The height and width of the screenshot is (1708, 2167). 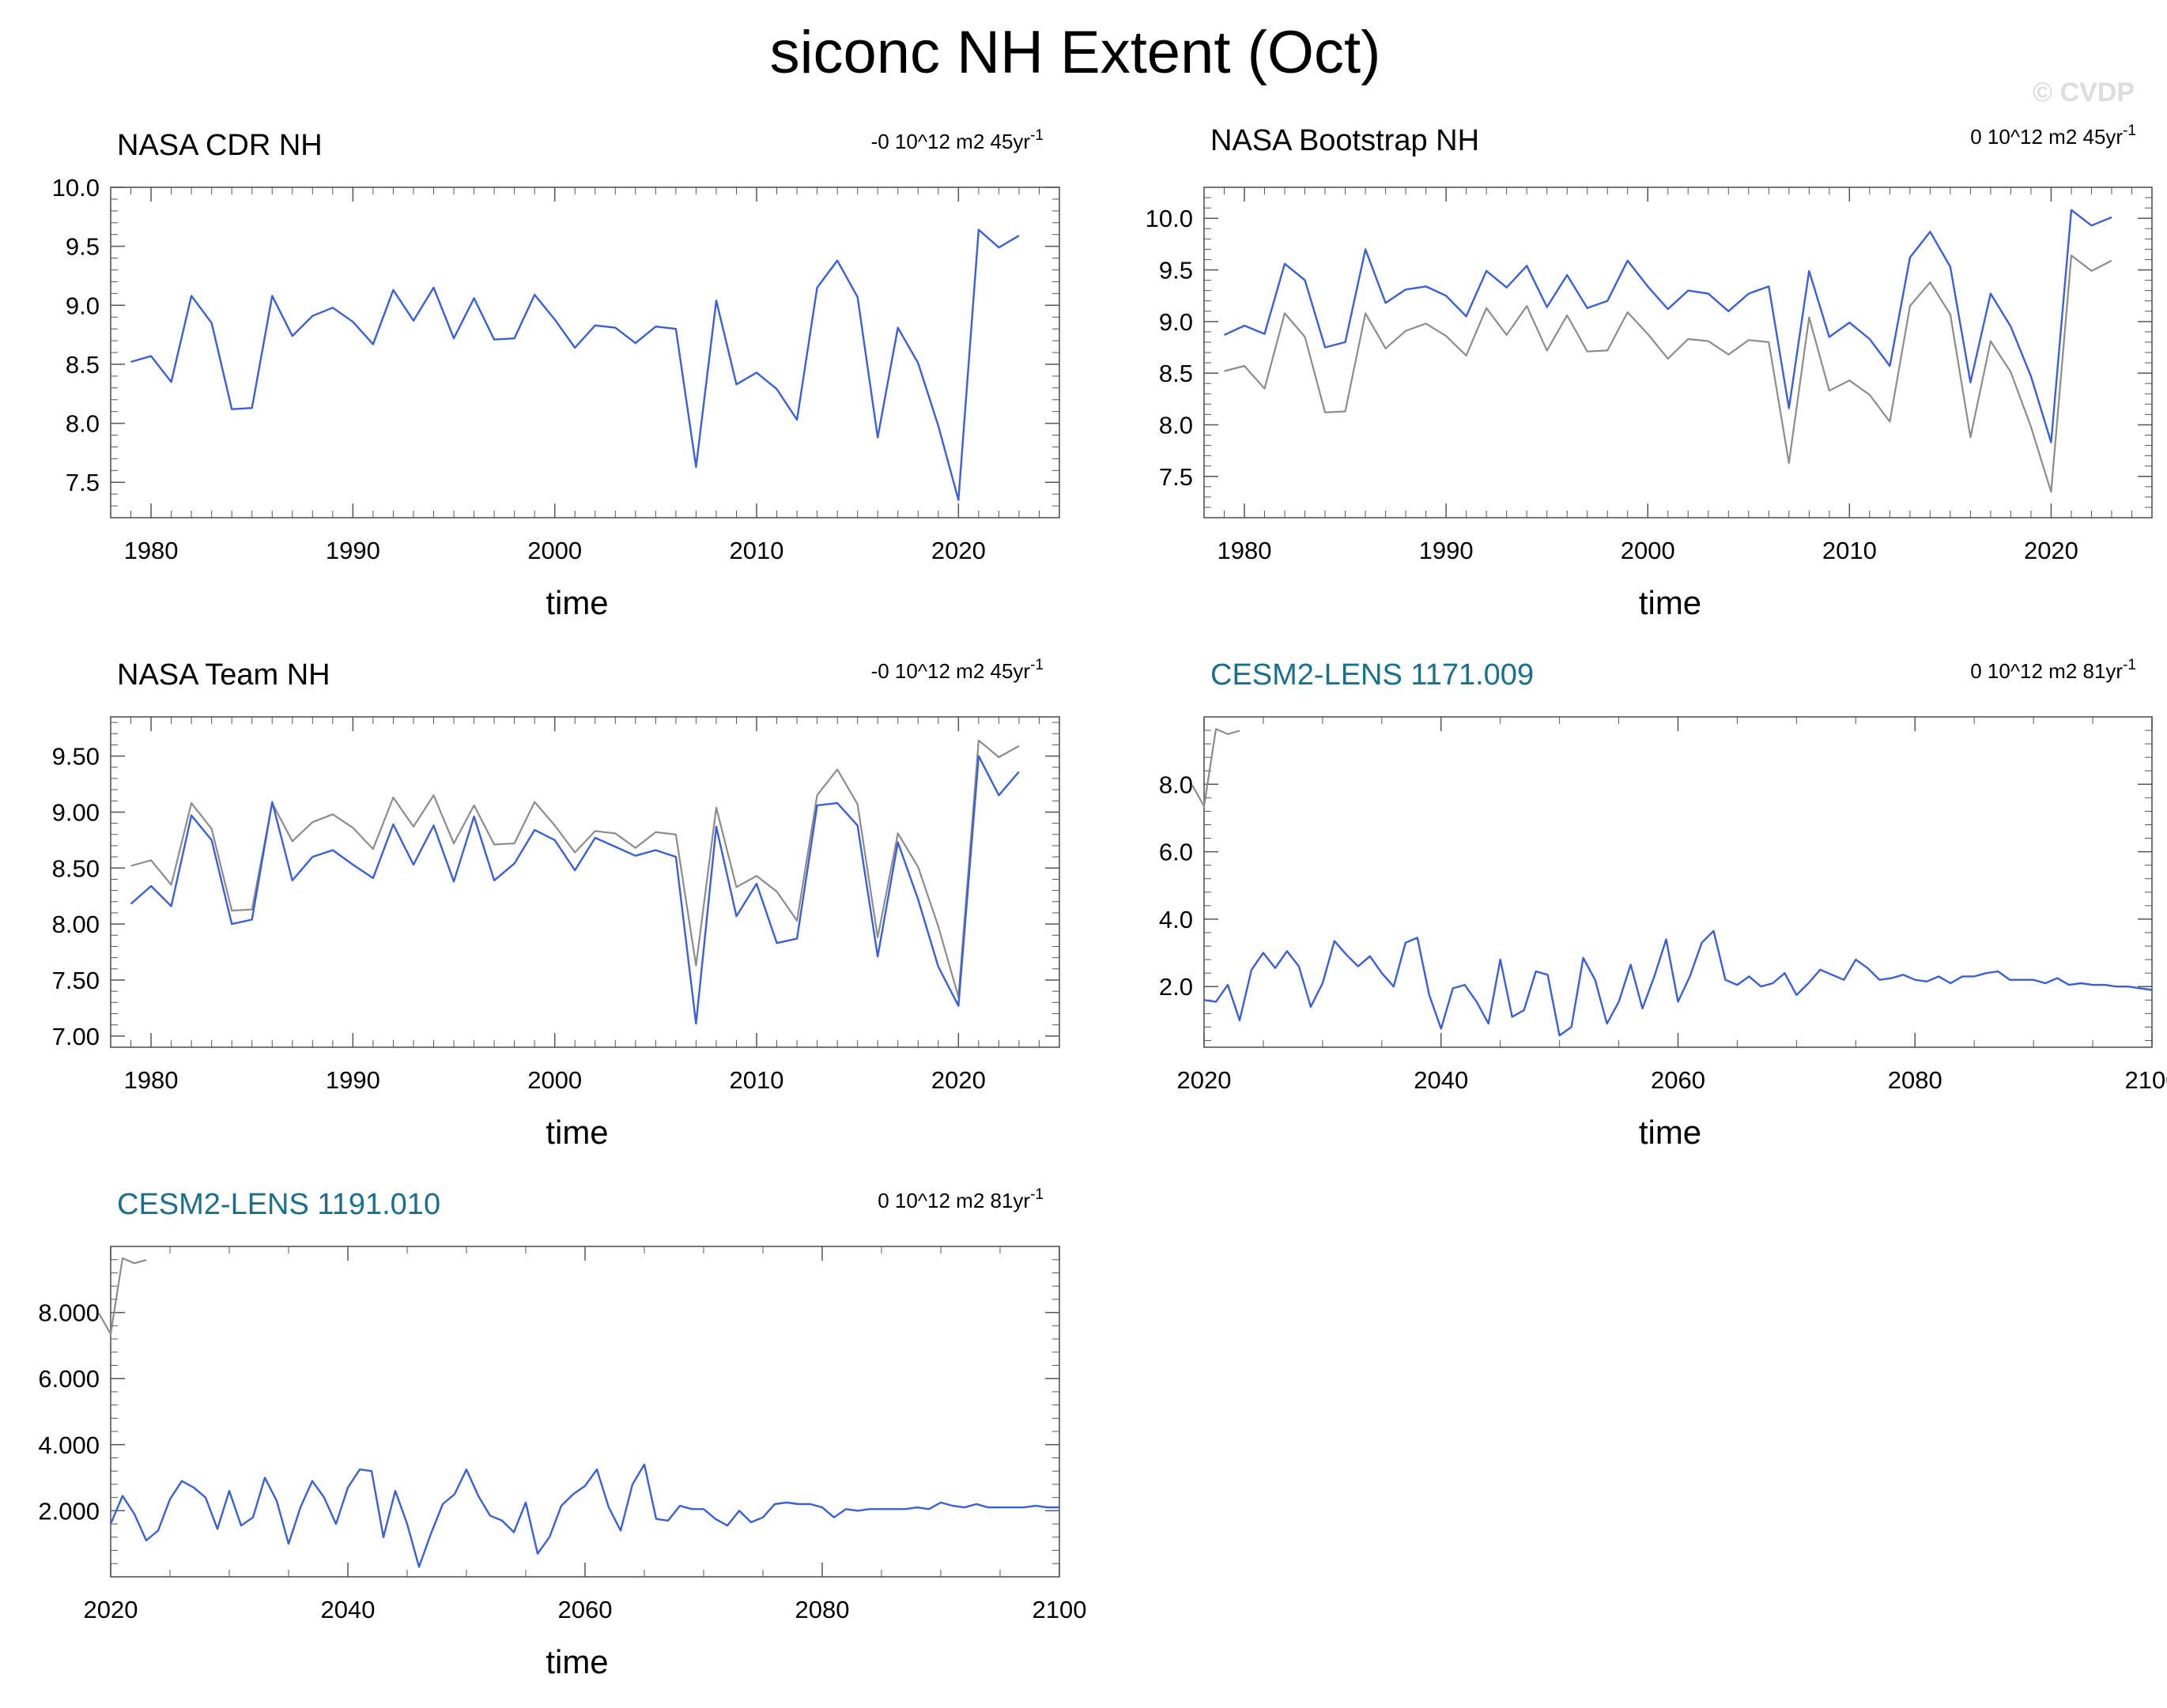 I want to click on trend-label: 0 10^12 m2 45yr-1, so click(x=2053, y=136).